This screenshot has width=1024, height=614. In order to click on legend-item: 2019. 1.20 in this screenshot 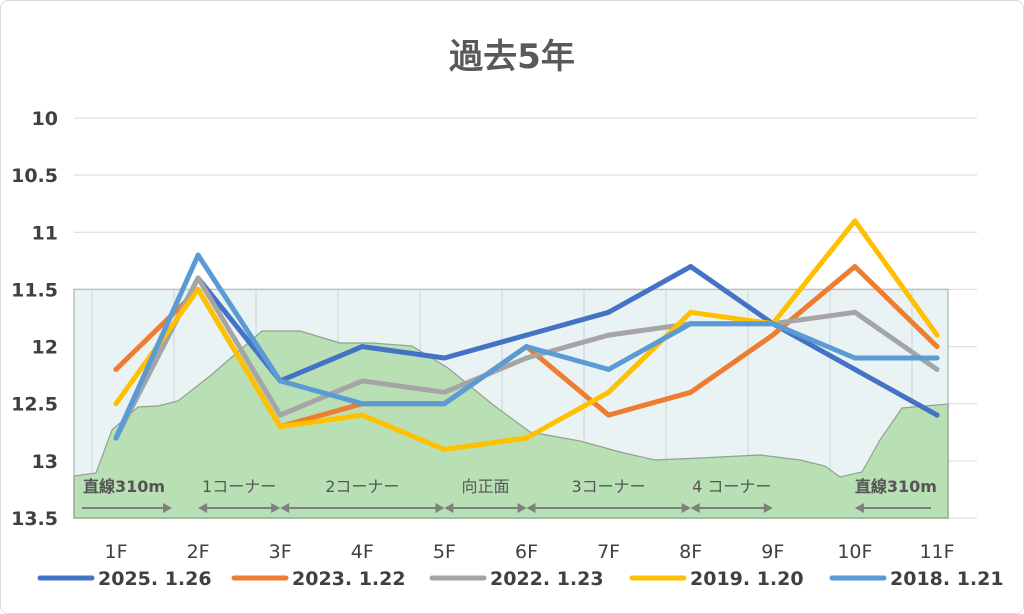, I will do `click(716, 579)`.